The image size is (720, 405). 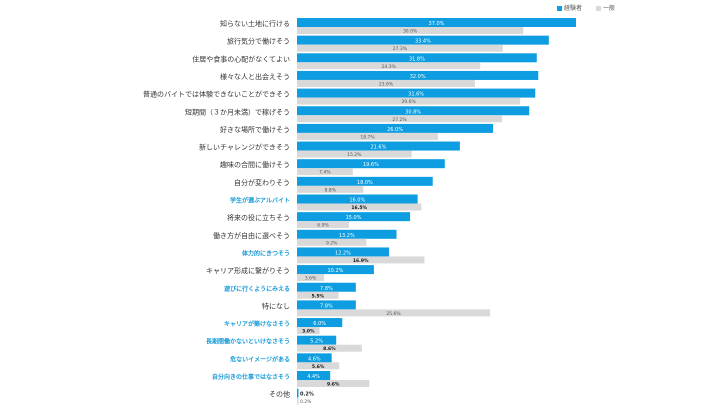 I want to click on value-label-experienced: 31.6%, so click(x=416, y=95).